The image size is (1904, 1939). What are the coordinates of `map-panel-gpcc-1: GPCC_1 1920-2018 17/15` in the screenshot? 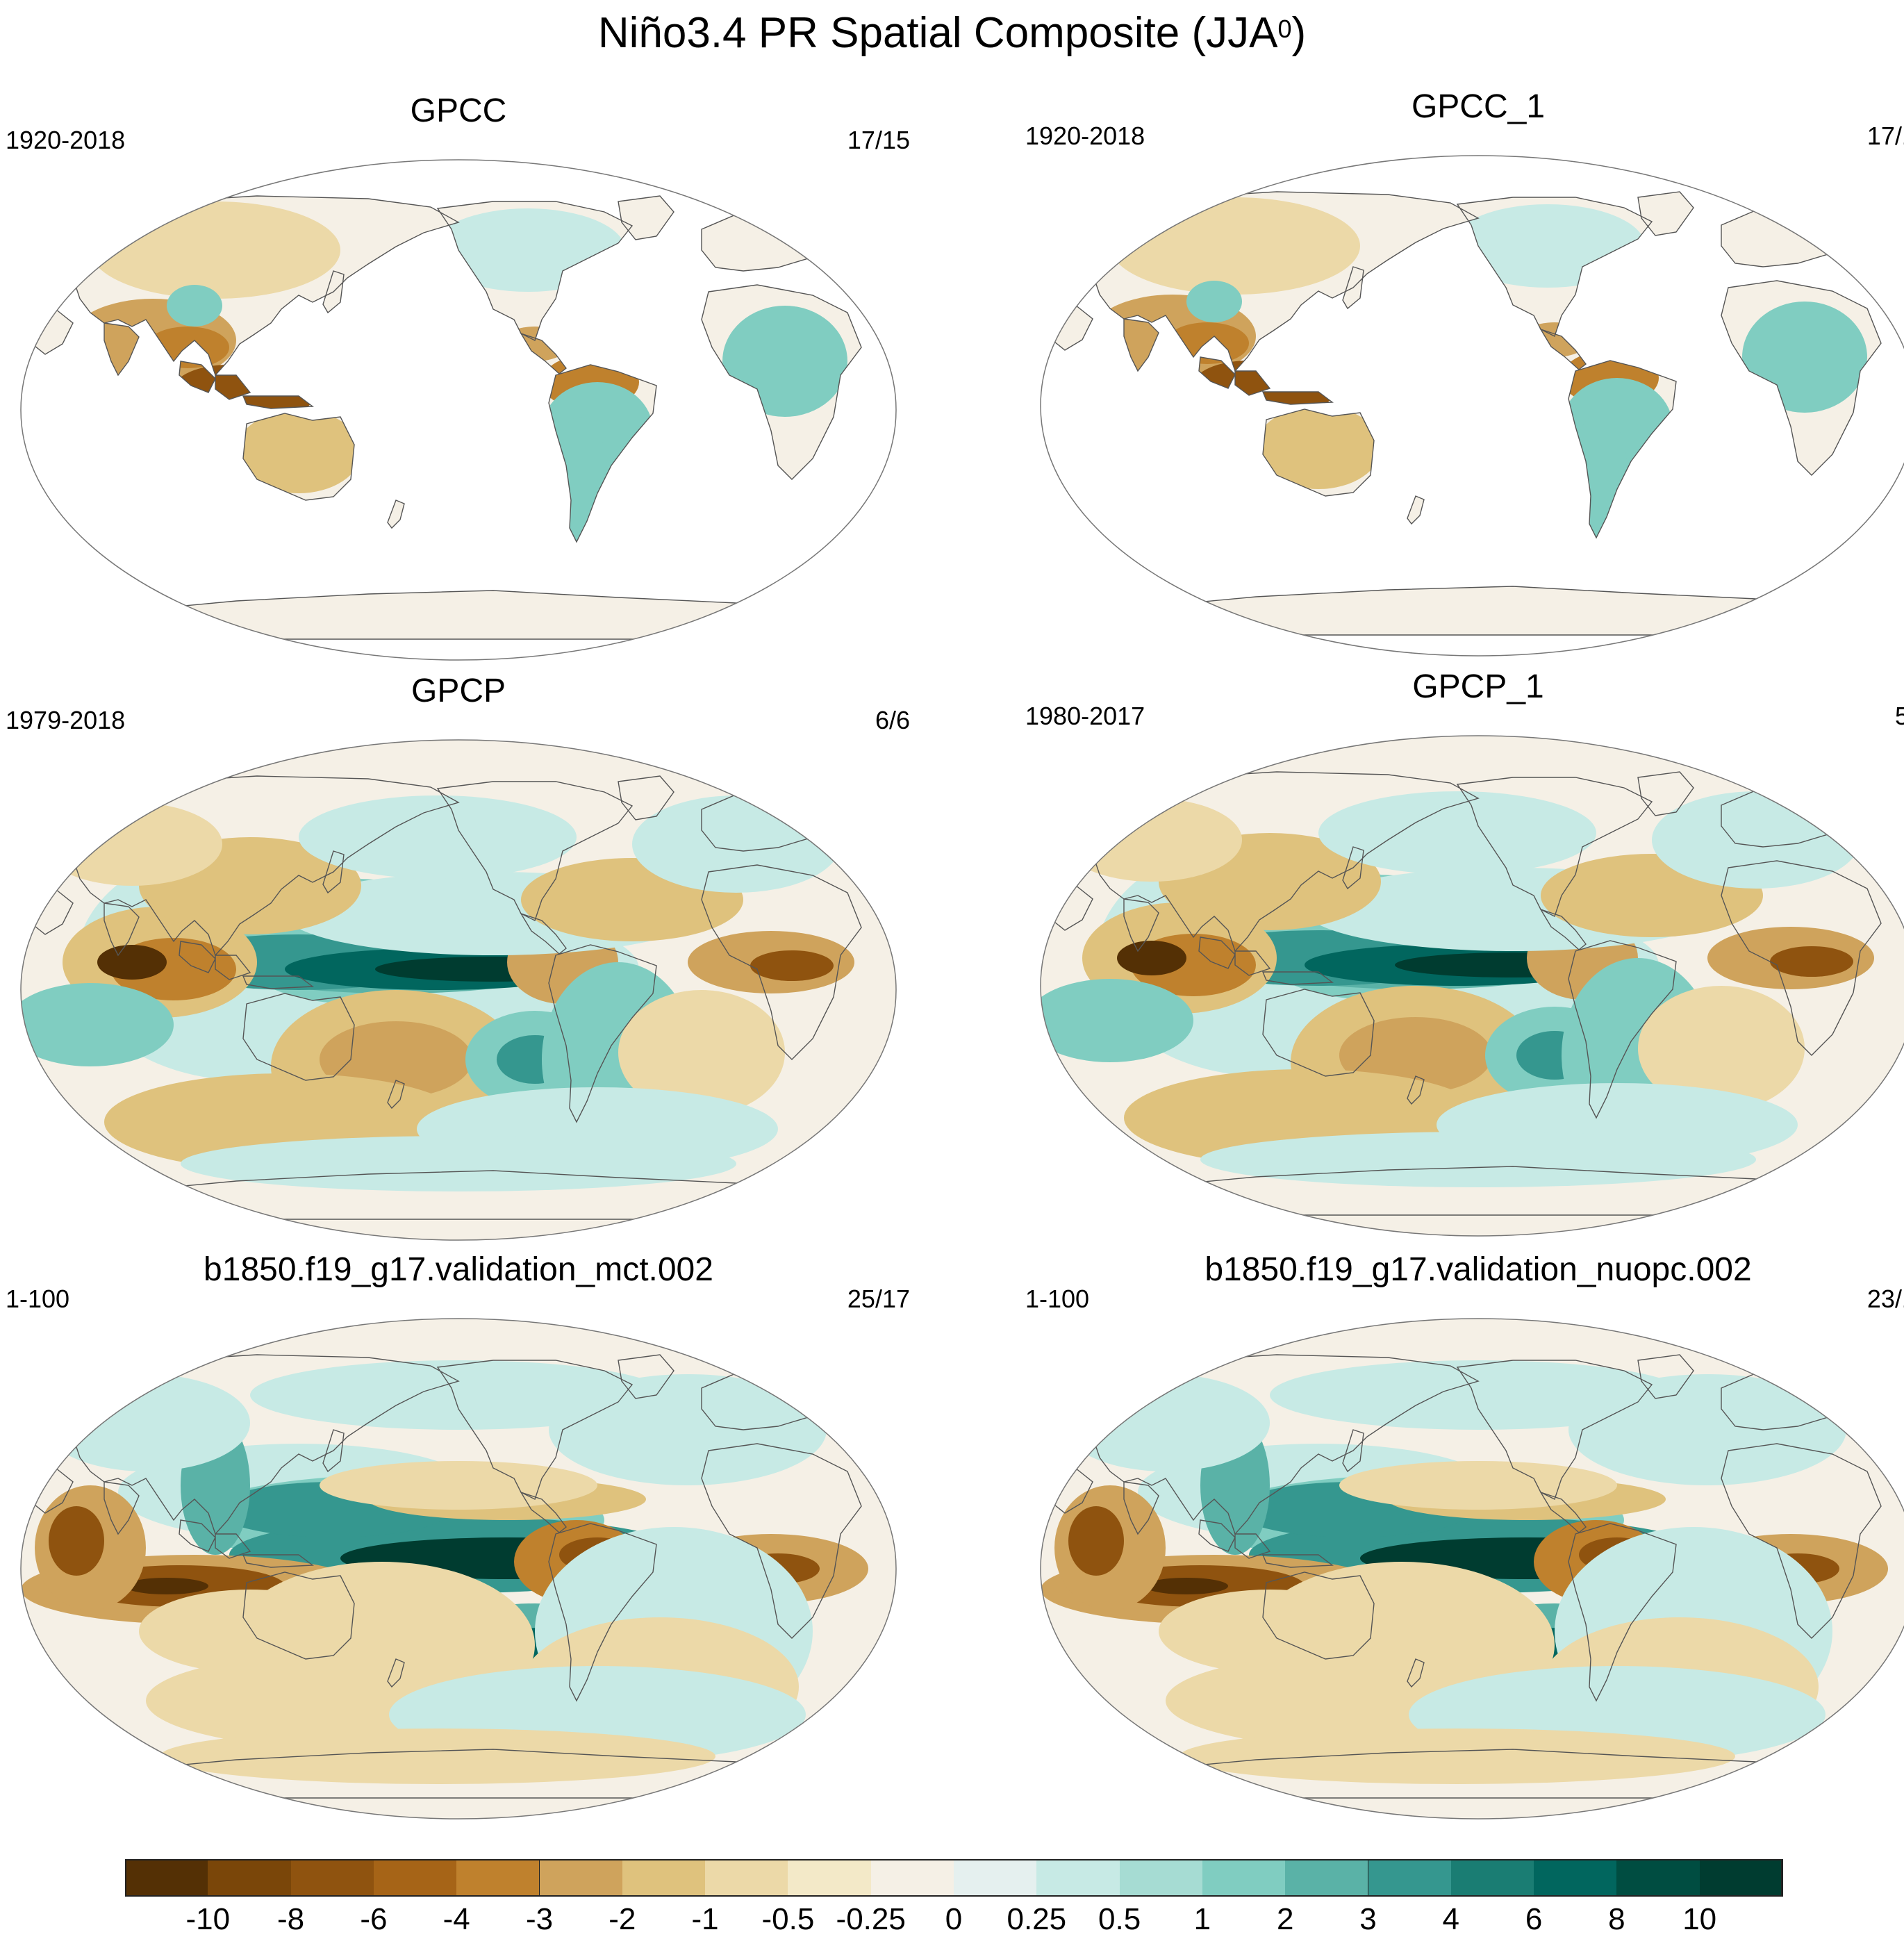 It's located at (1465, 378).